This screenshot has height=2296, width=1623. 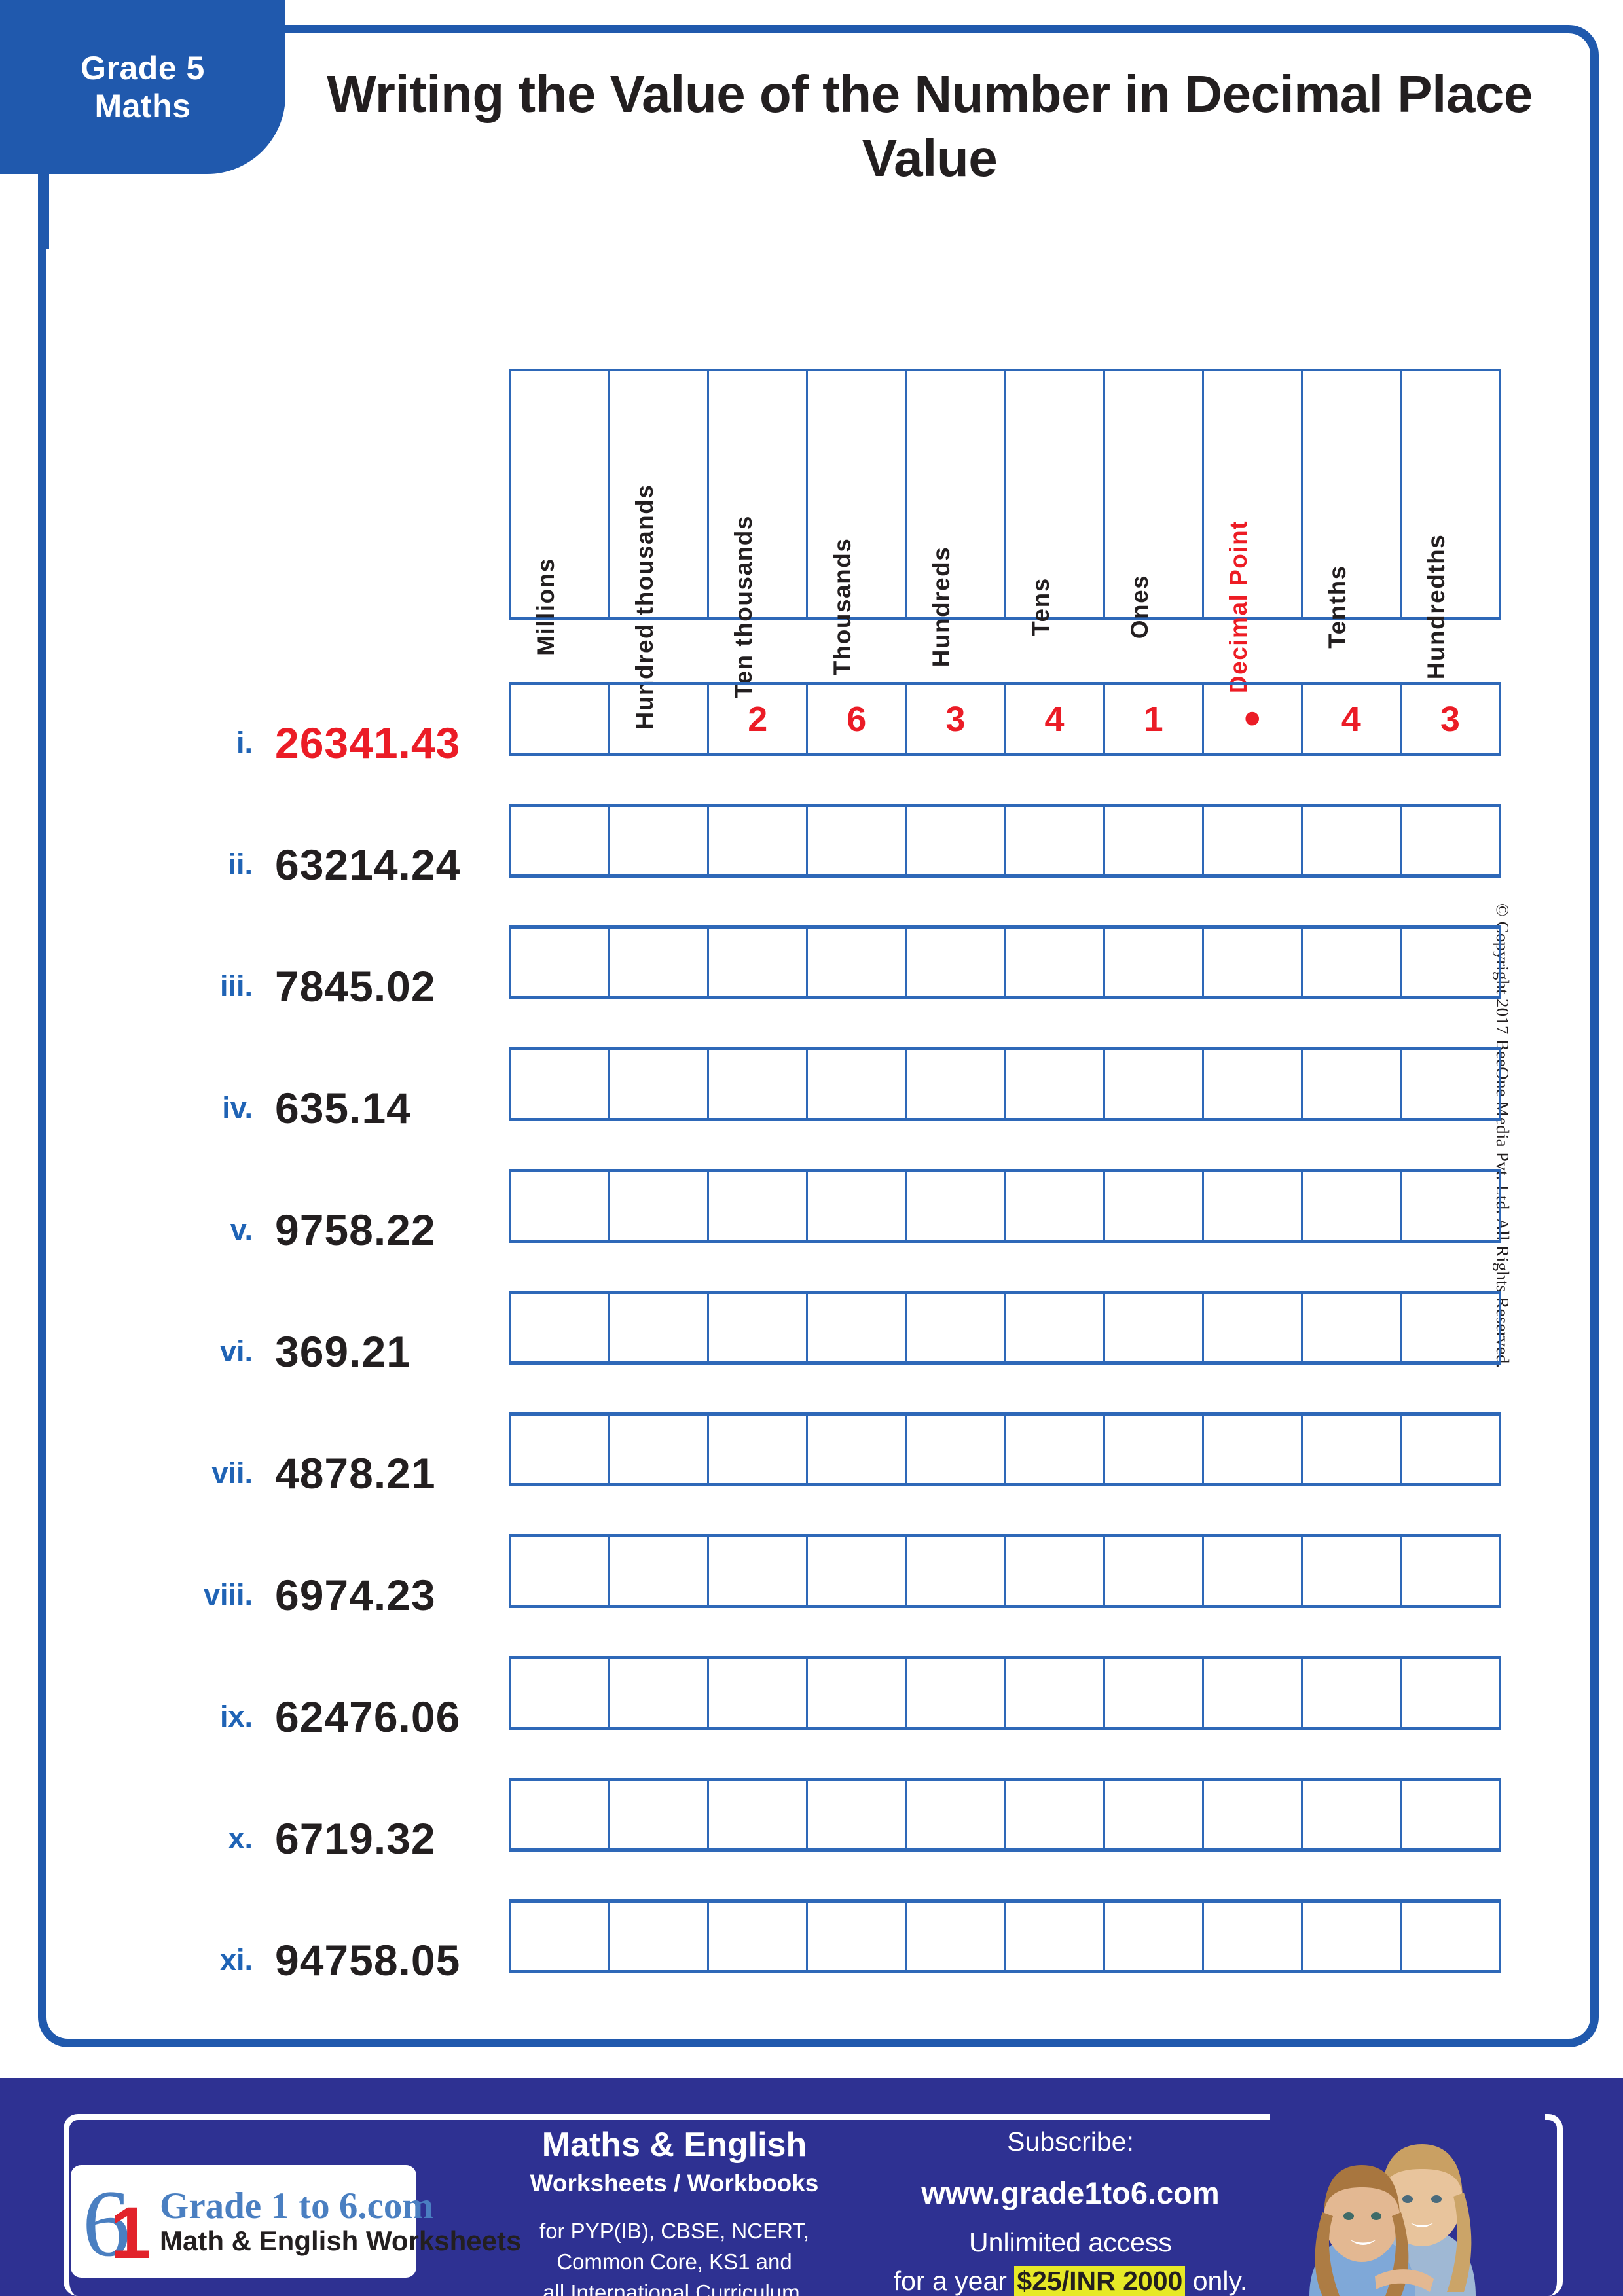 What do you see at coordinates (855, 719) in the screenshot?
I see `place-value-cell: 6` at bounding box center [855, 719].